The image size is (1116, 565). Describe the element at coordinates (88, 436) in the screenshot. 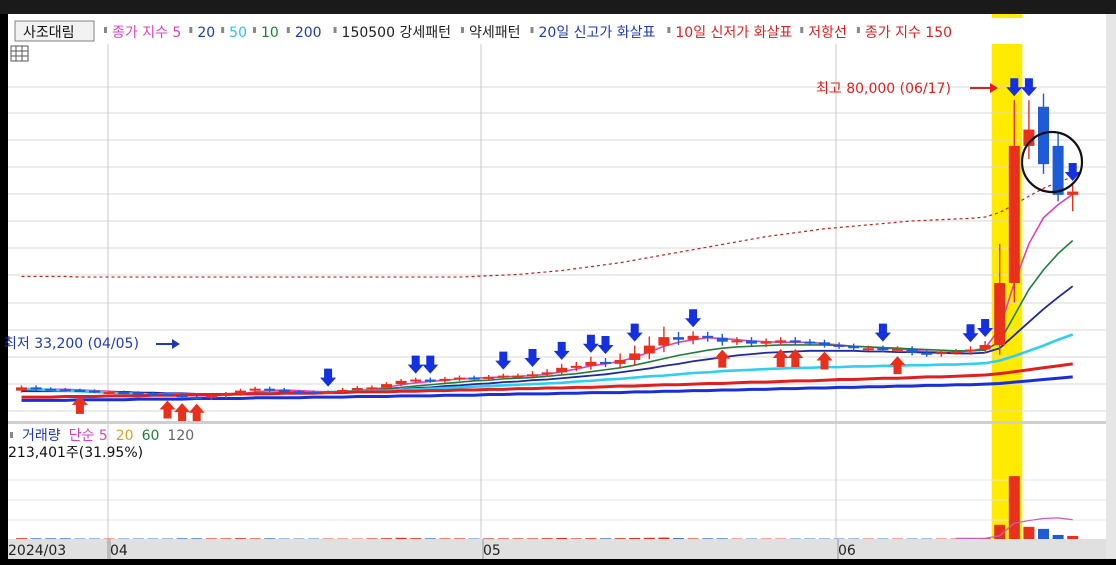

I see `legend-volume-item: 단순 5` at that location.